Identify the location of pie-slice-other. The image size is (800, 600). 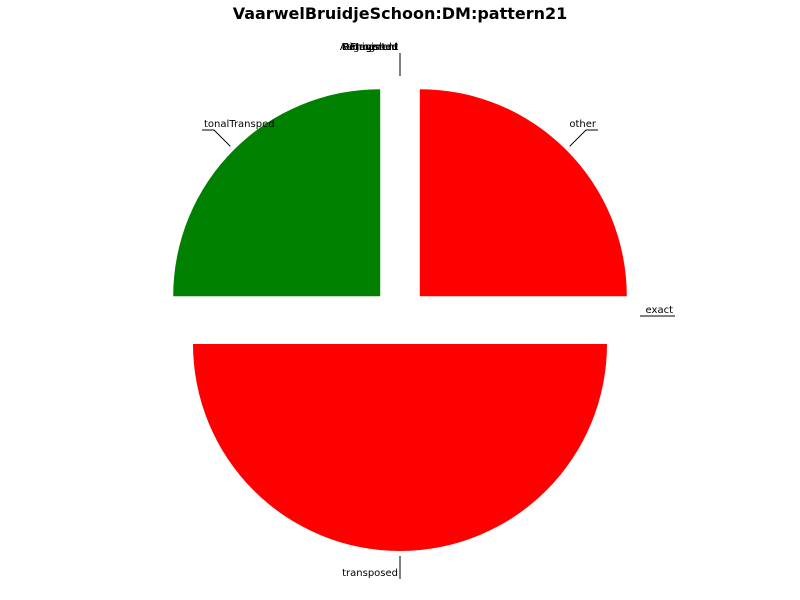
(523, 193).